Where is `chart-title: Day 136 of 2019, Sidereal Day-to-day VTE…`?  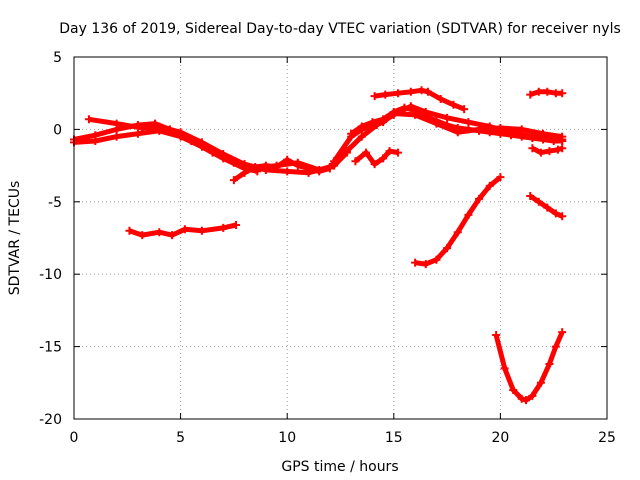 chart-title: Day 136 of 2019, Sidereal Day-to-day VTE… is located at coordinates (340, 29).